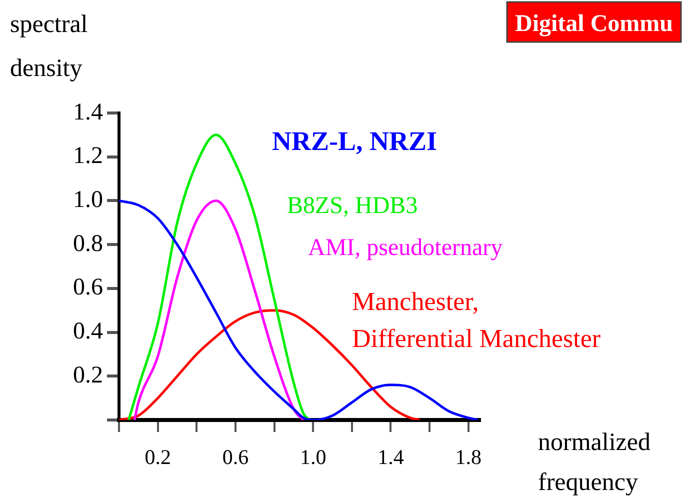 The image size is (683, 503). What do you see at coordinates (157, 457) in the screenshot?
I see `x-tick-label: 0.2` at bounding box center [157, 457].